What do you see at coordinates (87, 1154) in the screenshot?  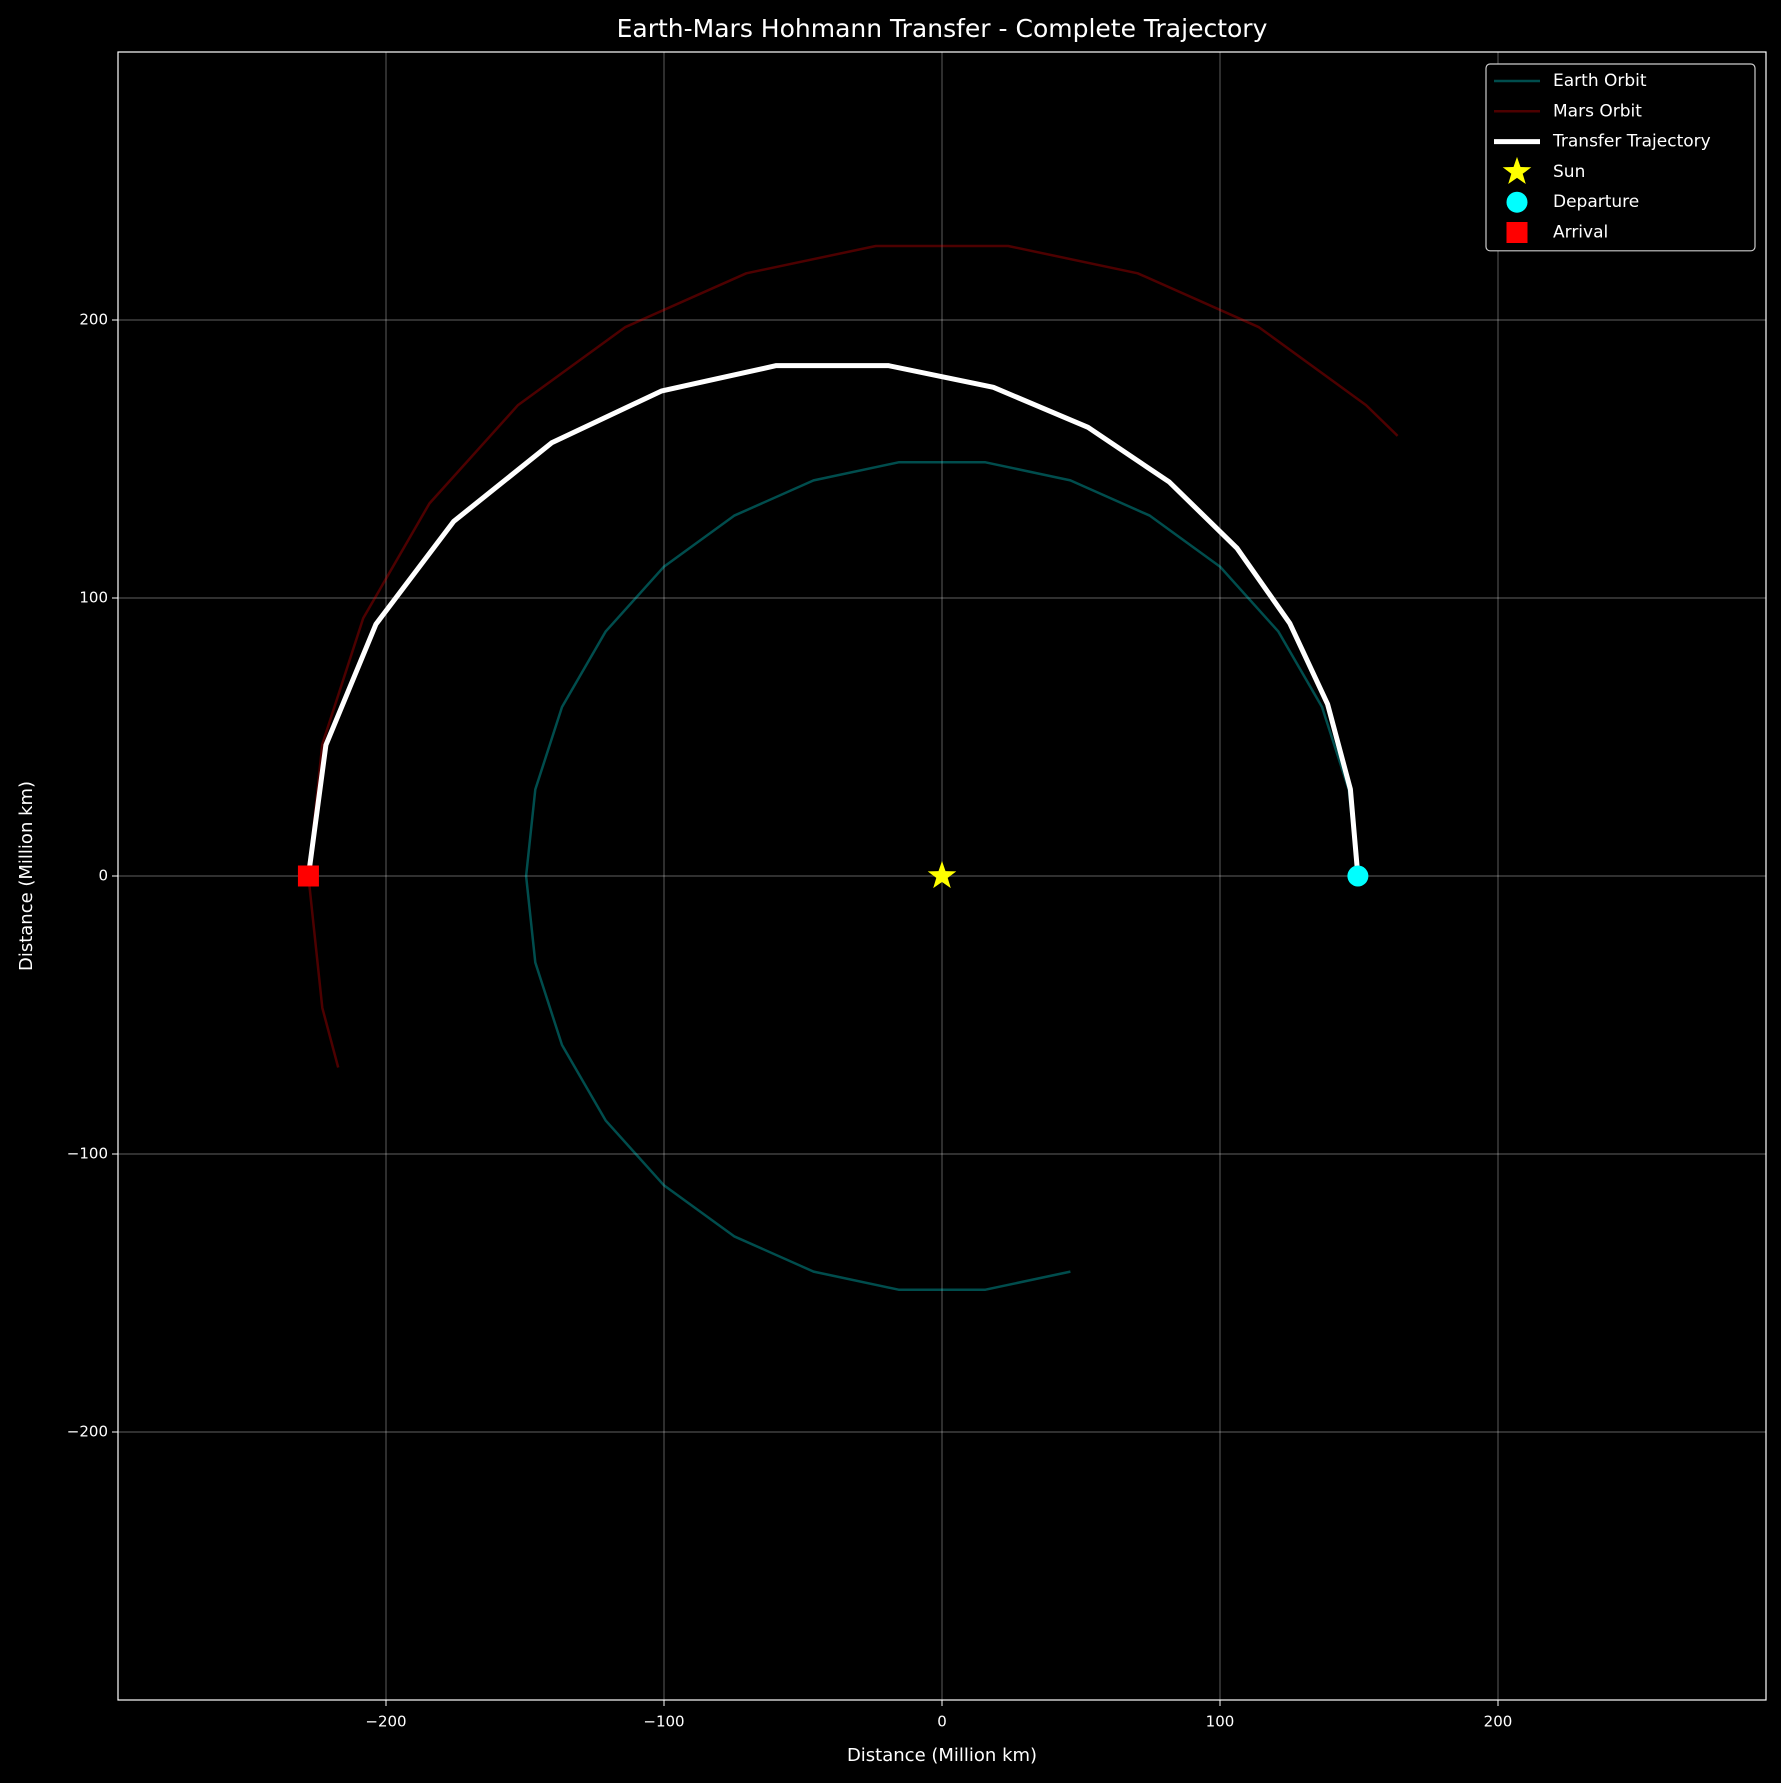 I see `y-tick-label: −100` at bounding box center [87, 1154].